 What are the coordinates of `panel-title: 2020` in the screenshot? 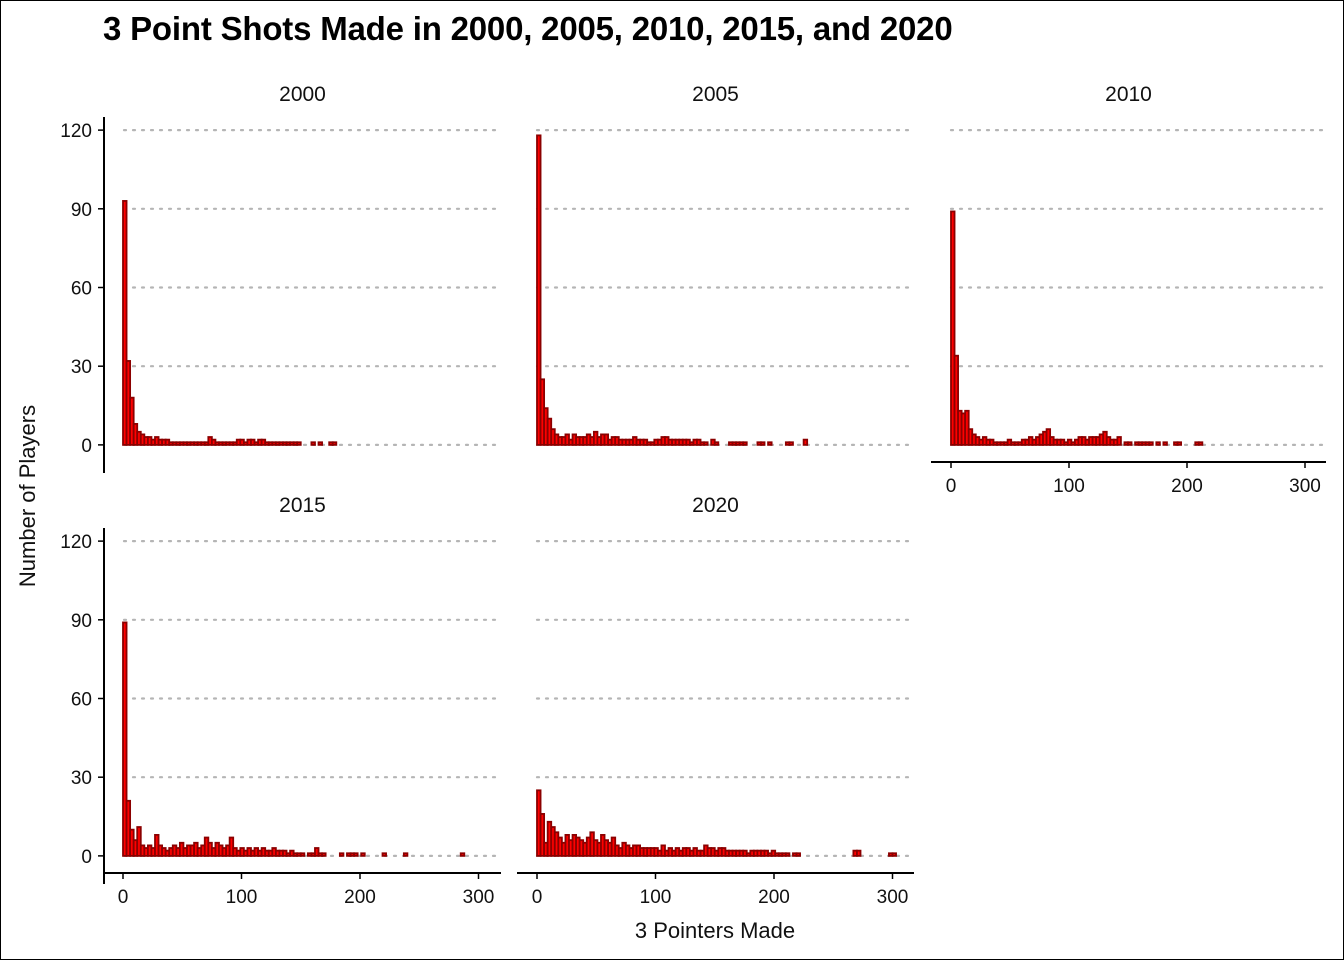 It's located at (715, 505).